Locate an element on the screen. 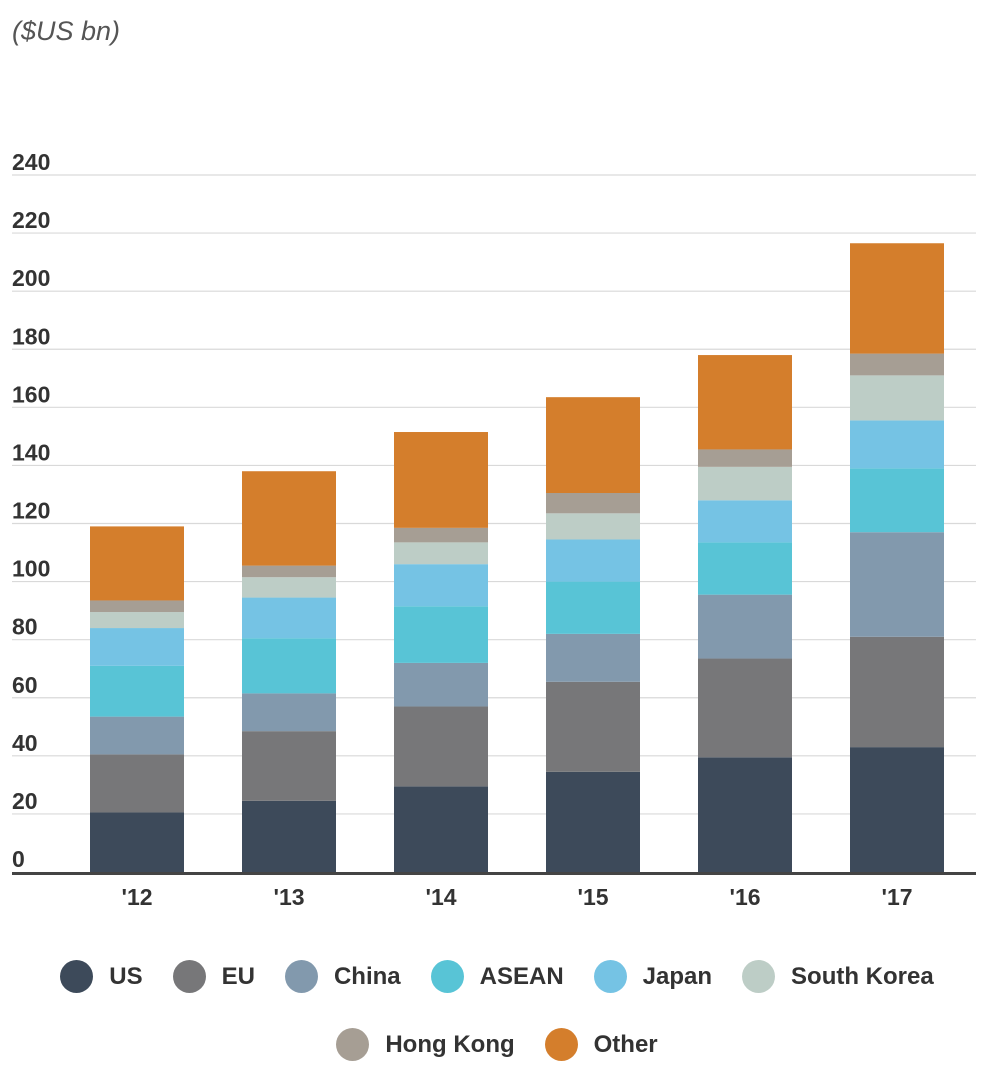 The height and width of the screenshot is (1092, 994). legend-item: Hong Kong is located at coordinates (425, 1044).